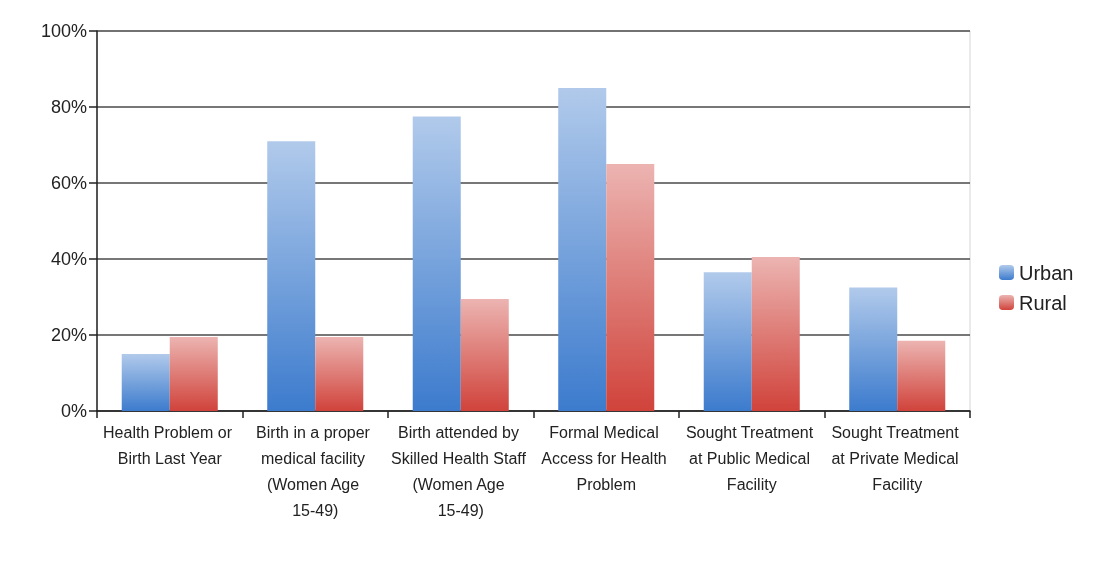 This screenshot has width=1104, height=575. Describe the element at coordinates (1043, 302) in the screenshot. I see `legend-label: Rural` at that location.